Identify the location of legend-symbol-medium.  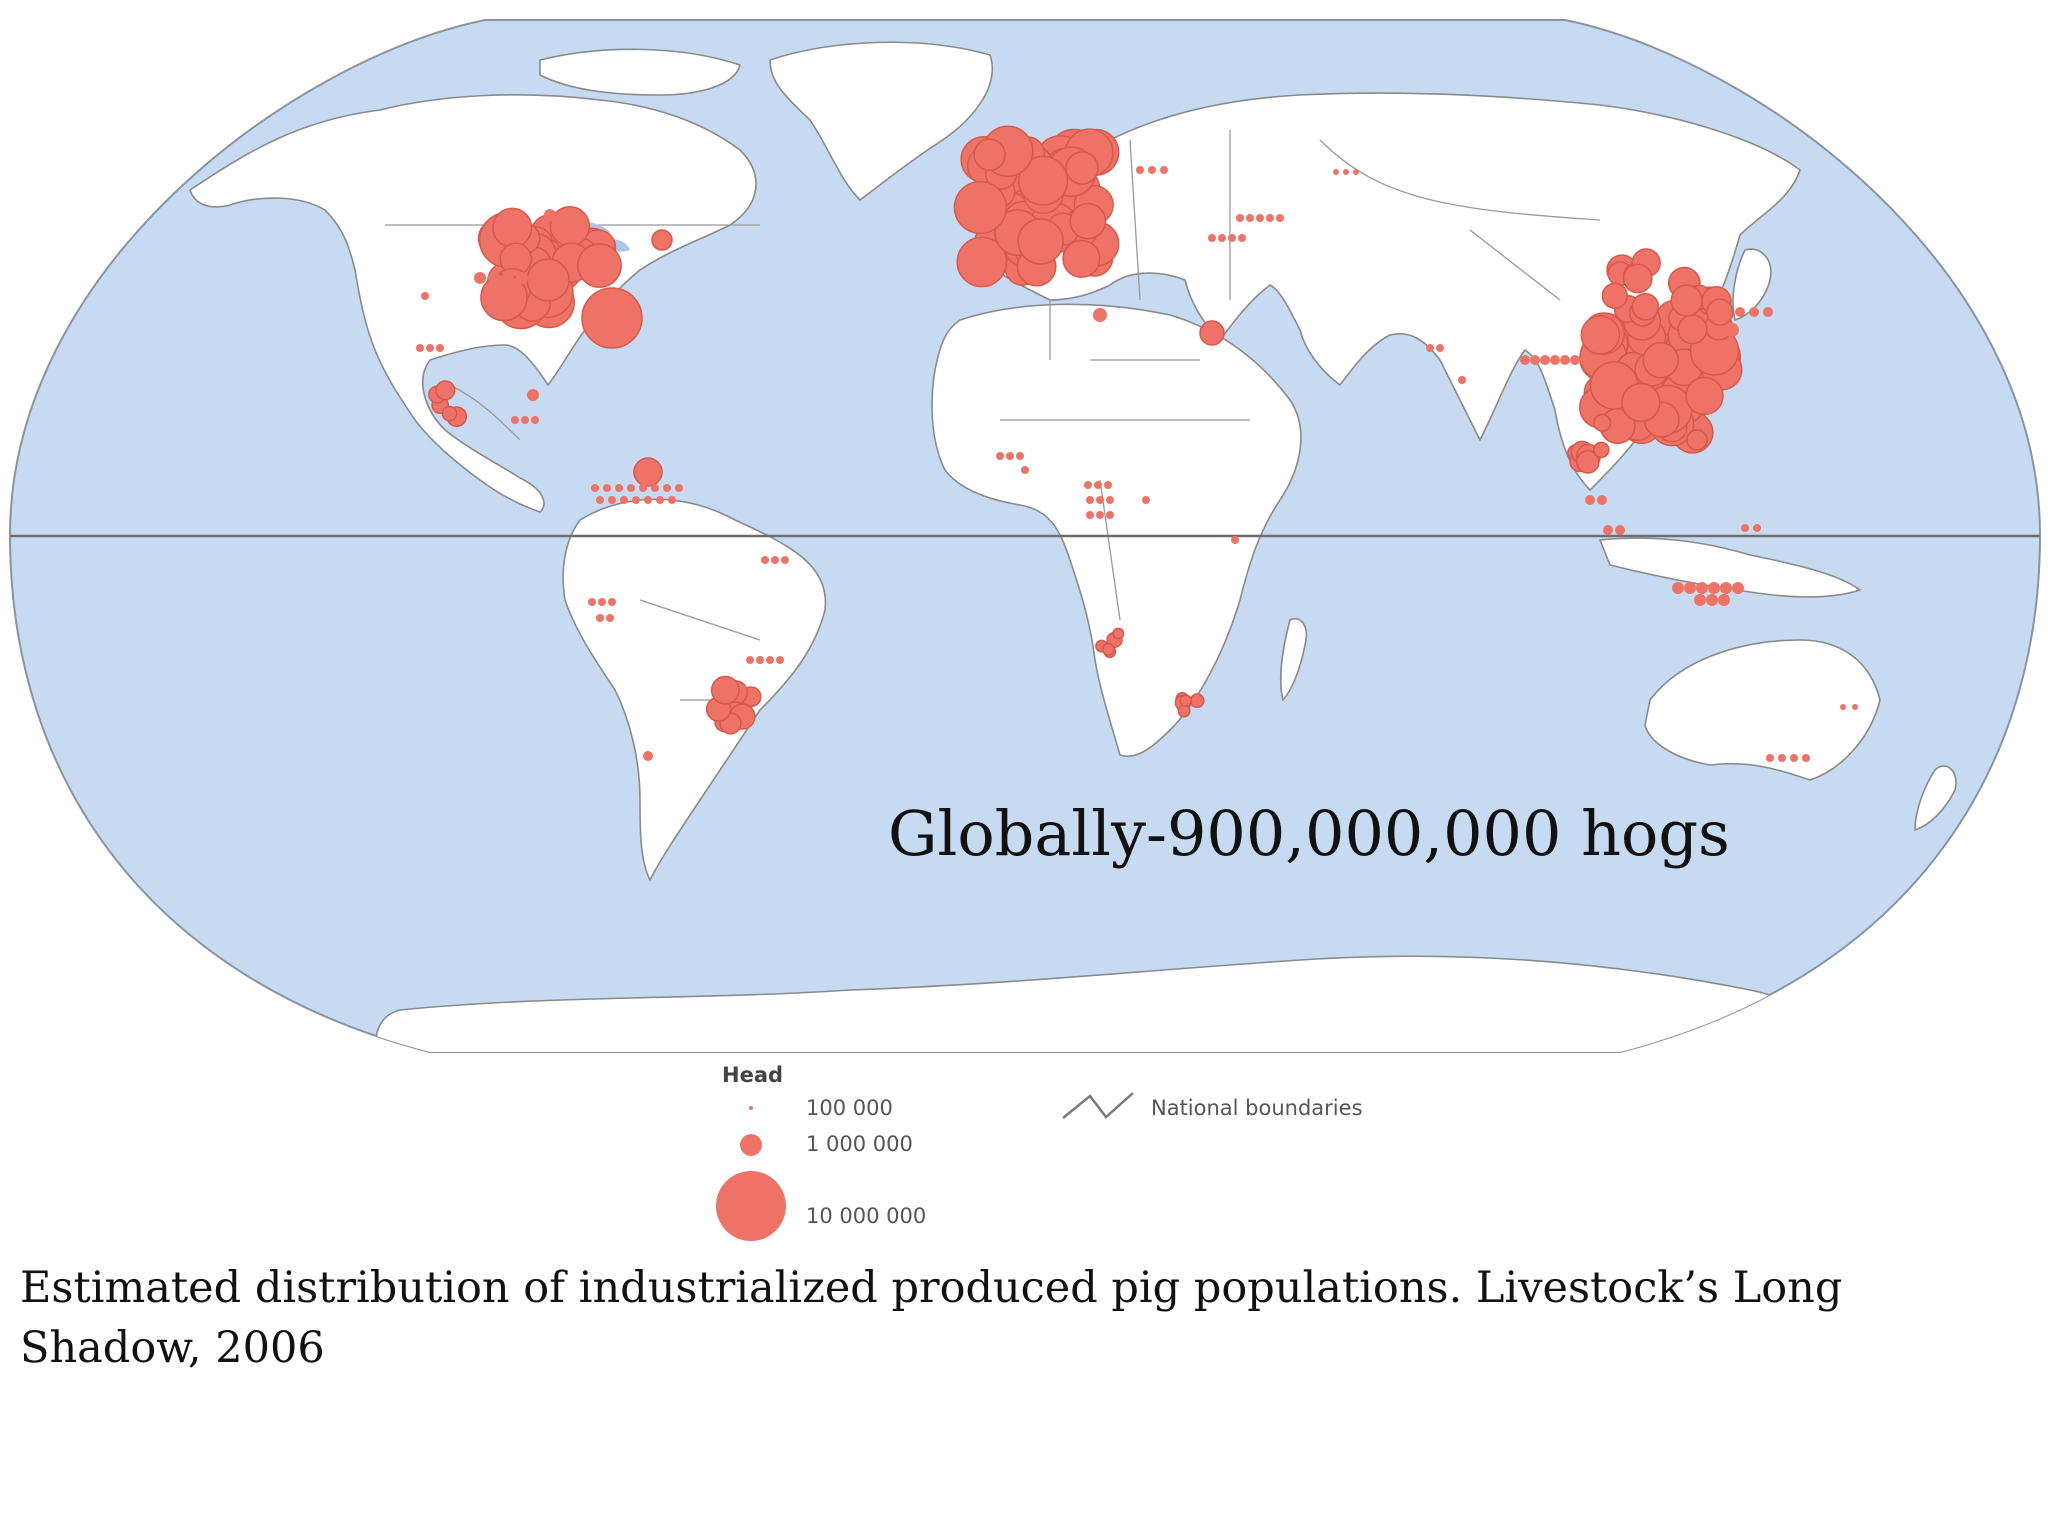
(751, 1145).